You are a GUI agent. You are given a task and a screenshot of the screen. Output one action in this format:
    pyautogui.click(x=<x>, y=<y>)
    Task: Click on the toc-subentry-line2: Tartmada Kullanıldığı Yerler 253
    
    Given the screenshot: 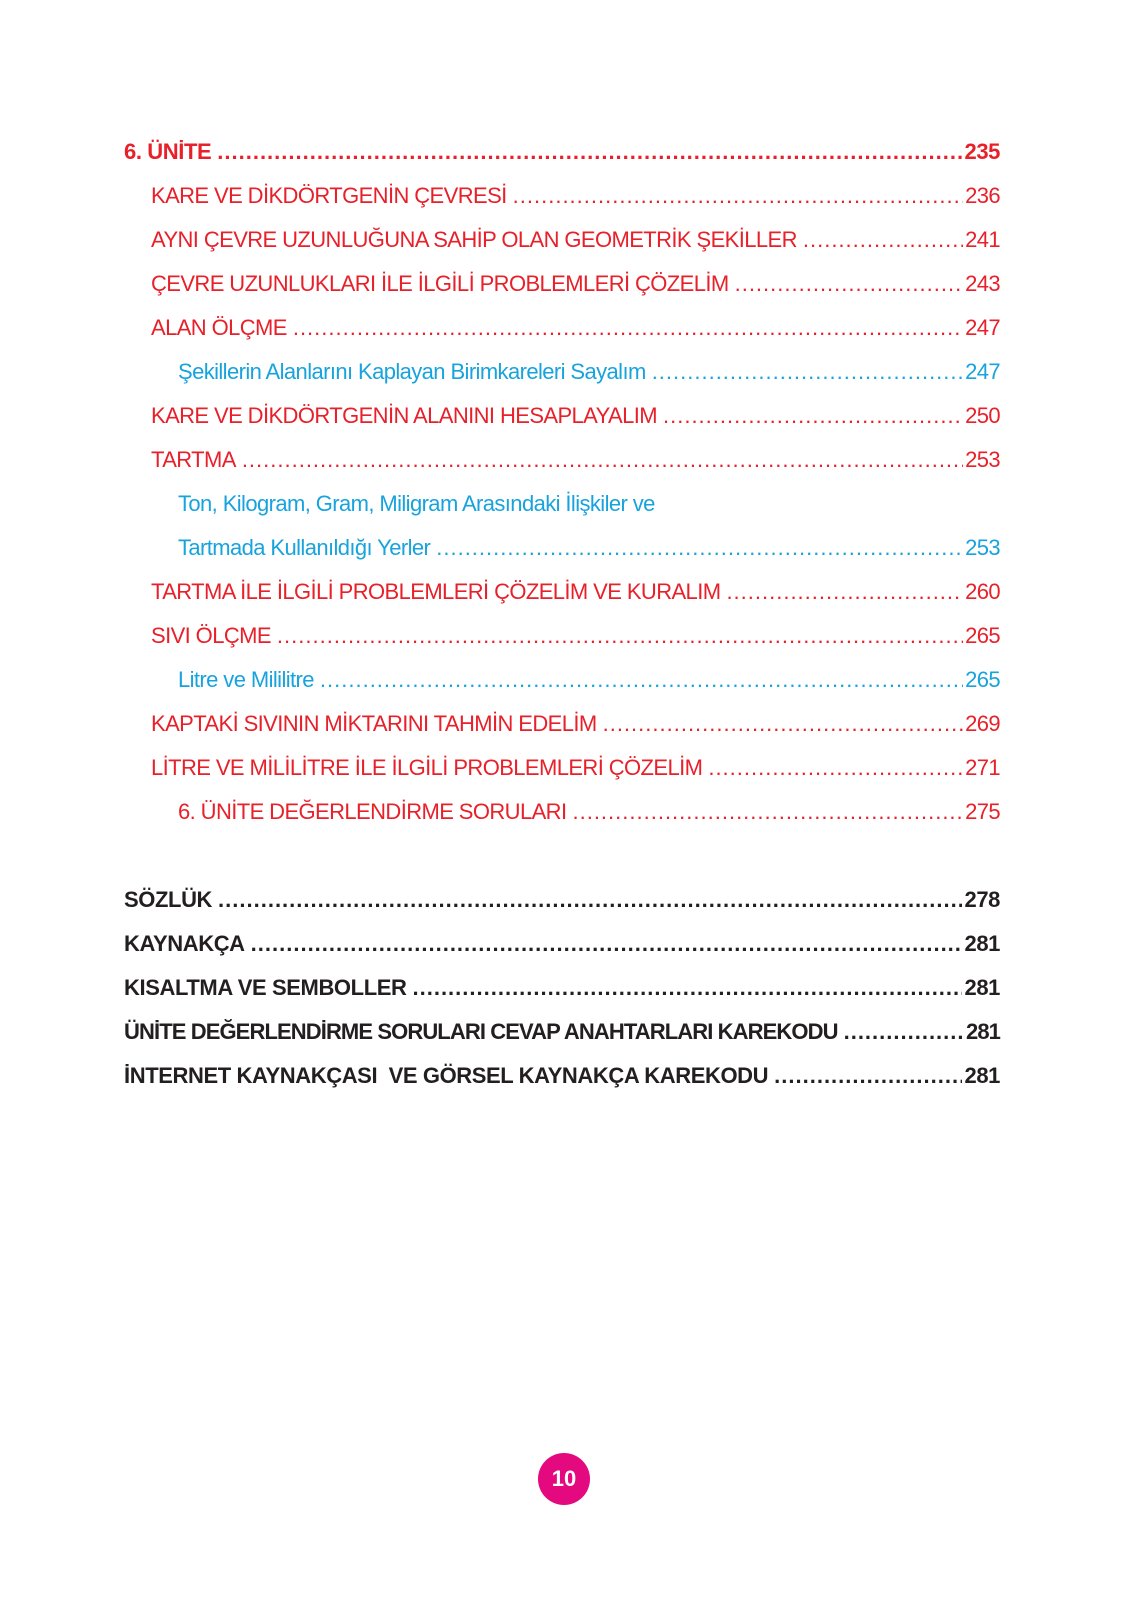 What is the action you would take?
    pyautogui.click(x=562, y=556)
    